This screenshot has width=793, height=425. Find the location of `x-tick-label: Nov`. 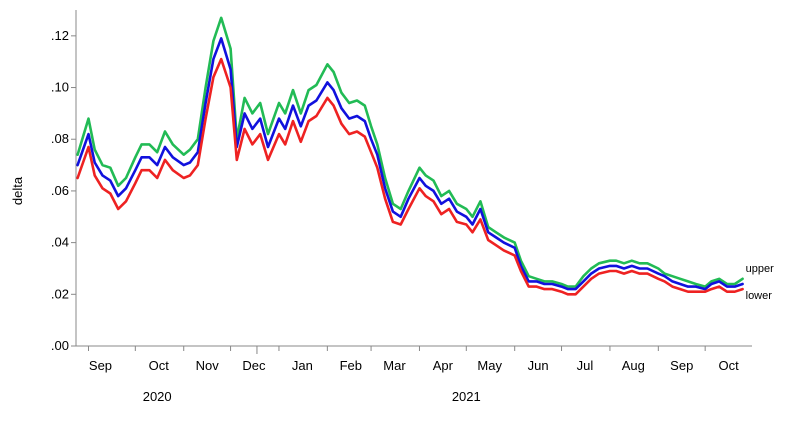

x-tick-label: Nov is located at coordinates (208, 365).